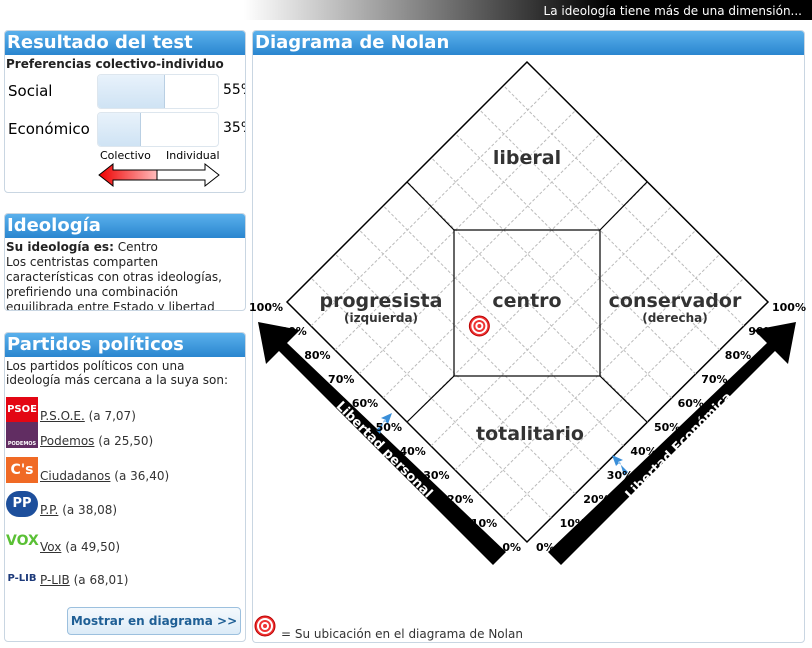 This screenshot has height=648, width=812. What do you see at coordinates (49, 129) in the screenshot?
I see `row-label: Económico` at bounding box center [49, 129].